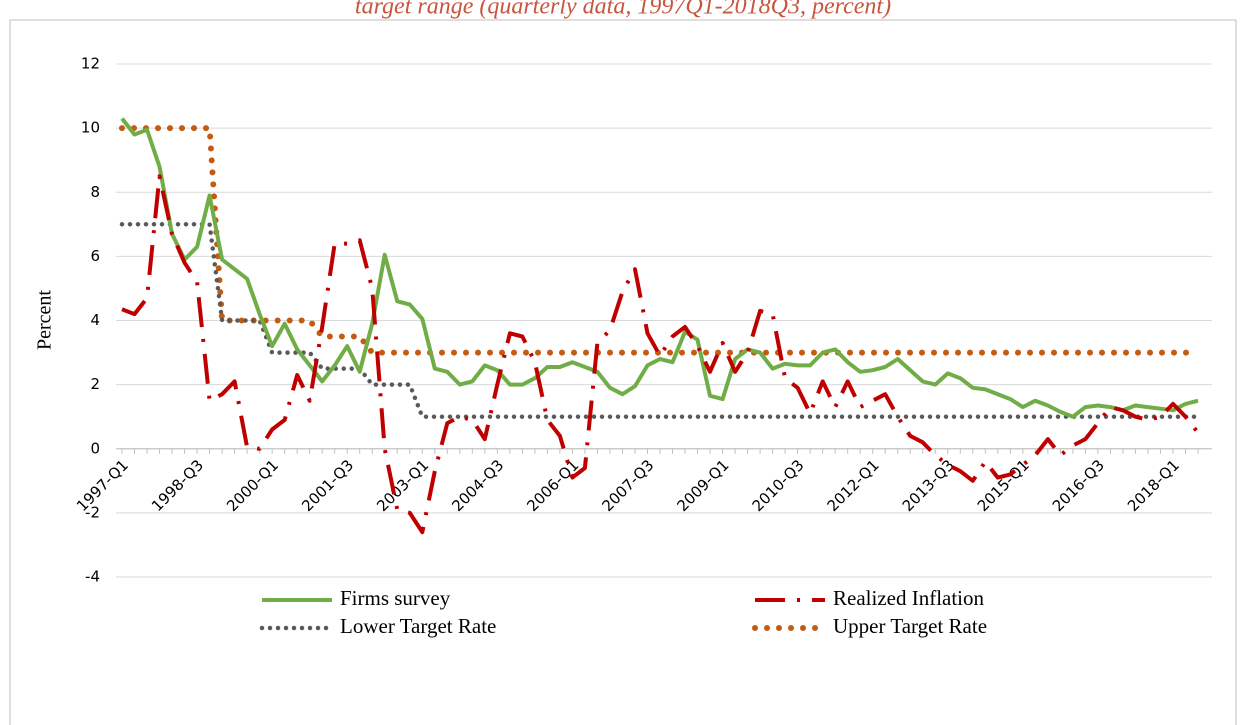 The image size is (1246, 725). Describe the element at coordinates (418, 626) in the screenshot. I see `legend-label: Lower Target Rate` at that location.